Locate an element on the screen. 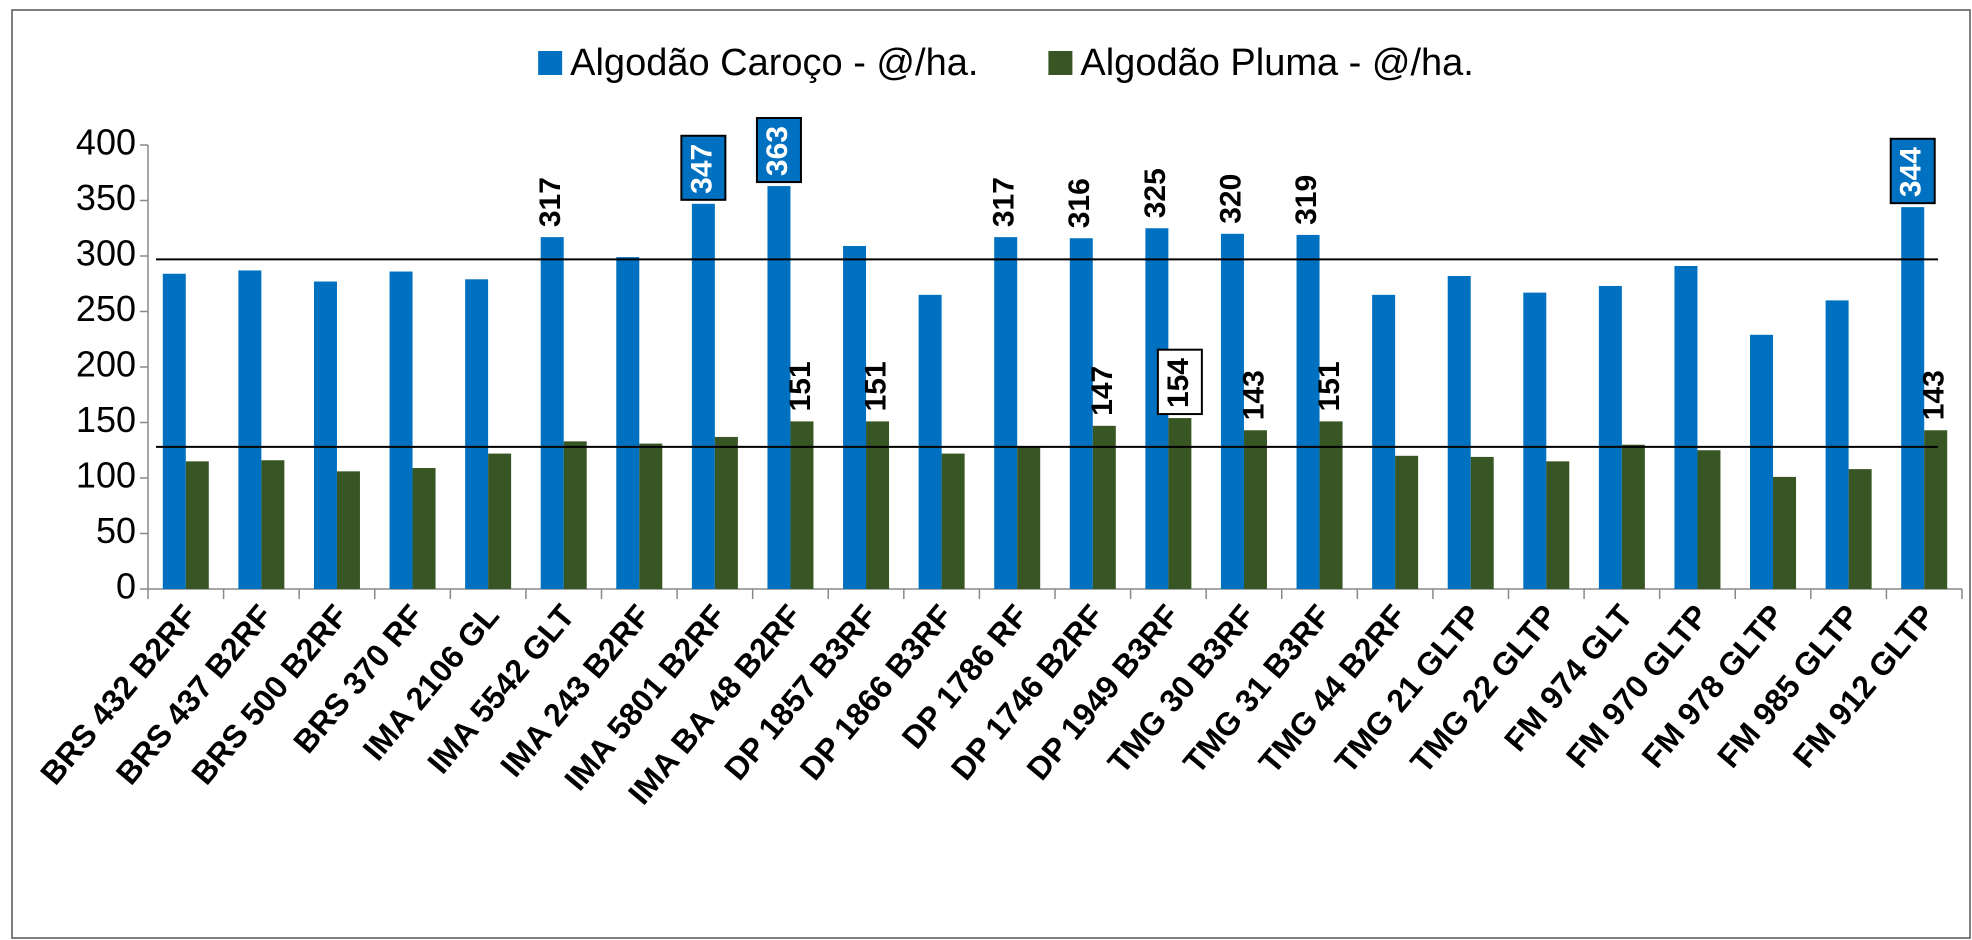  legend-label: Algodão Caroço - @/ha. is located at coordinates (774, 63).